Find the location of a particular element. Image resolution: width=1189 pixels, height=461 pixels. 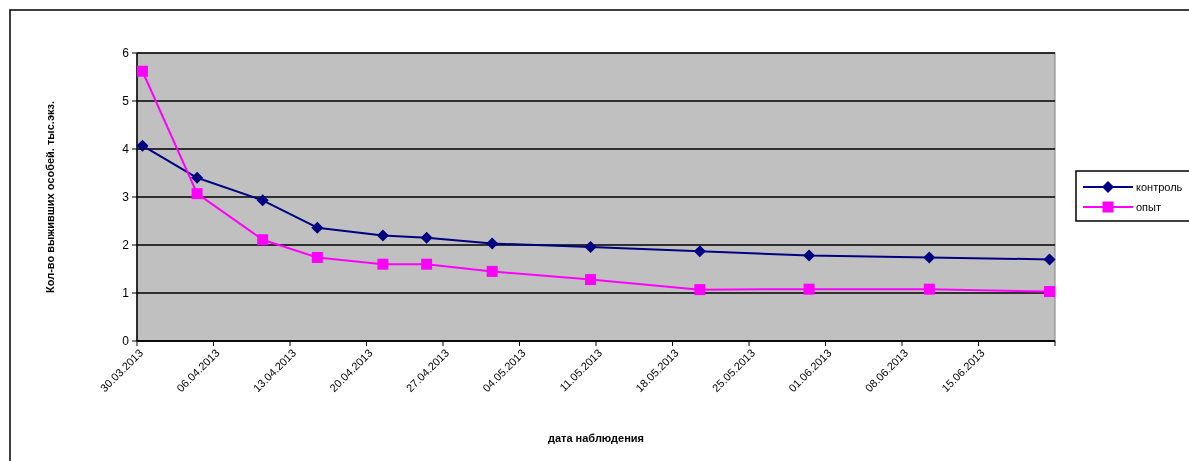

legend-label: контроль is located at coordinates (1159, 186).